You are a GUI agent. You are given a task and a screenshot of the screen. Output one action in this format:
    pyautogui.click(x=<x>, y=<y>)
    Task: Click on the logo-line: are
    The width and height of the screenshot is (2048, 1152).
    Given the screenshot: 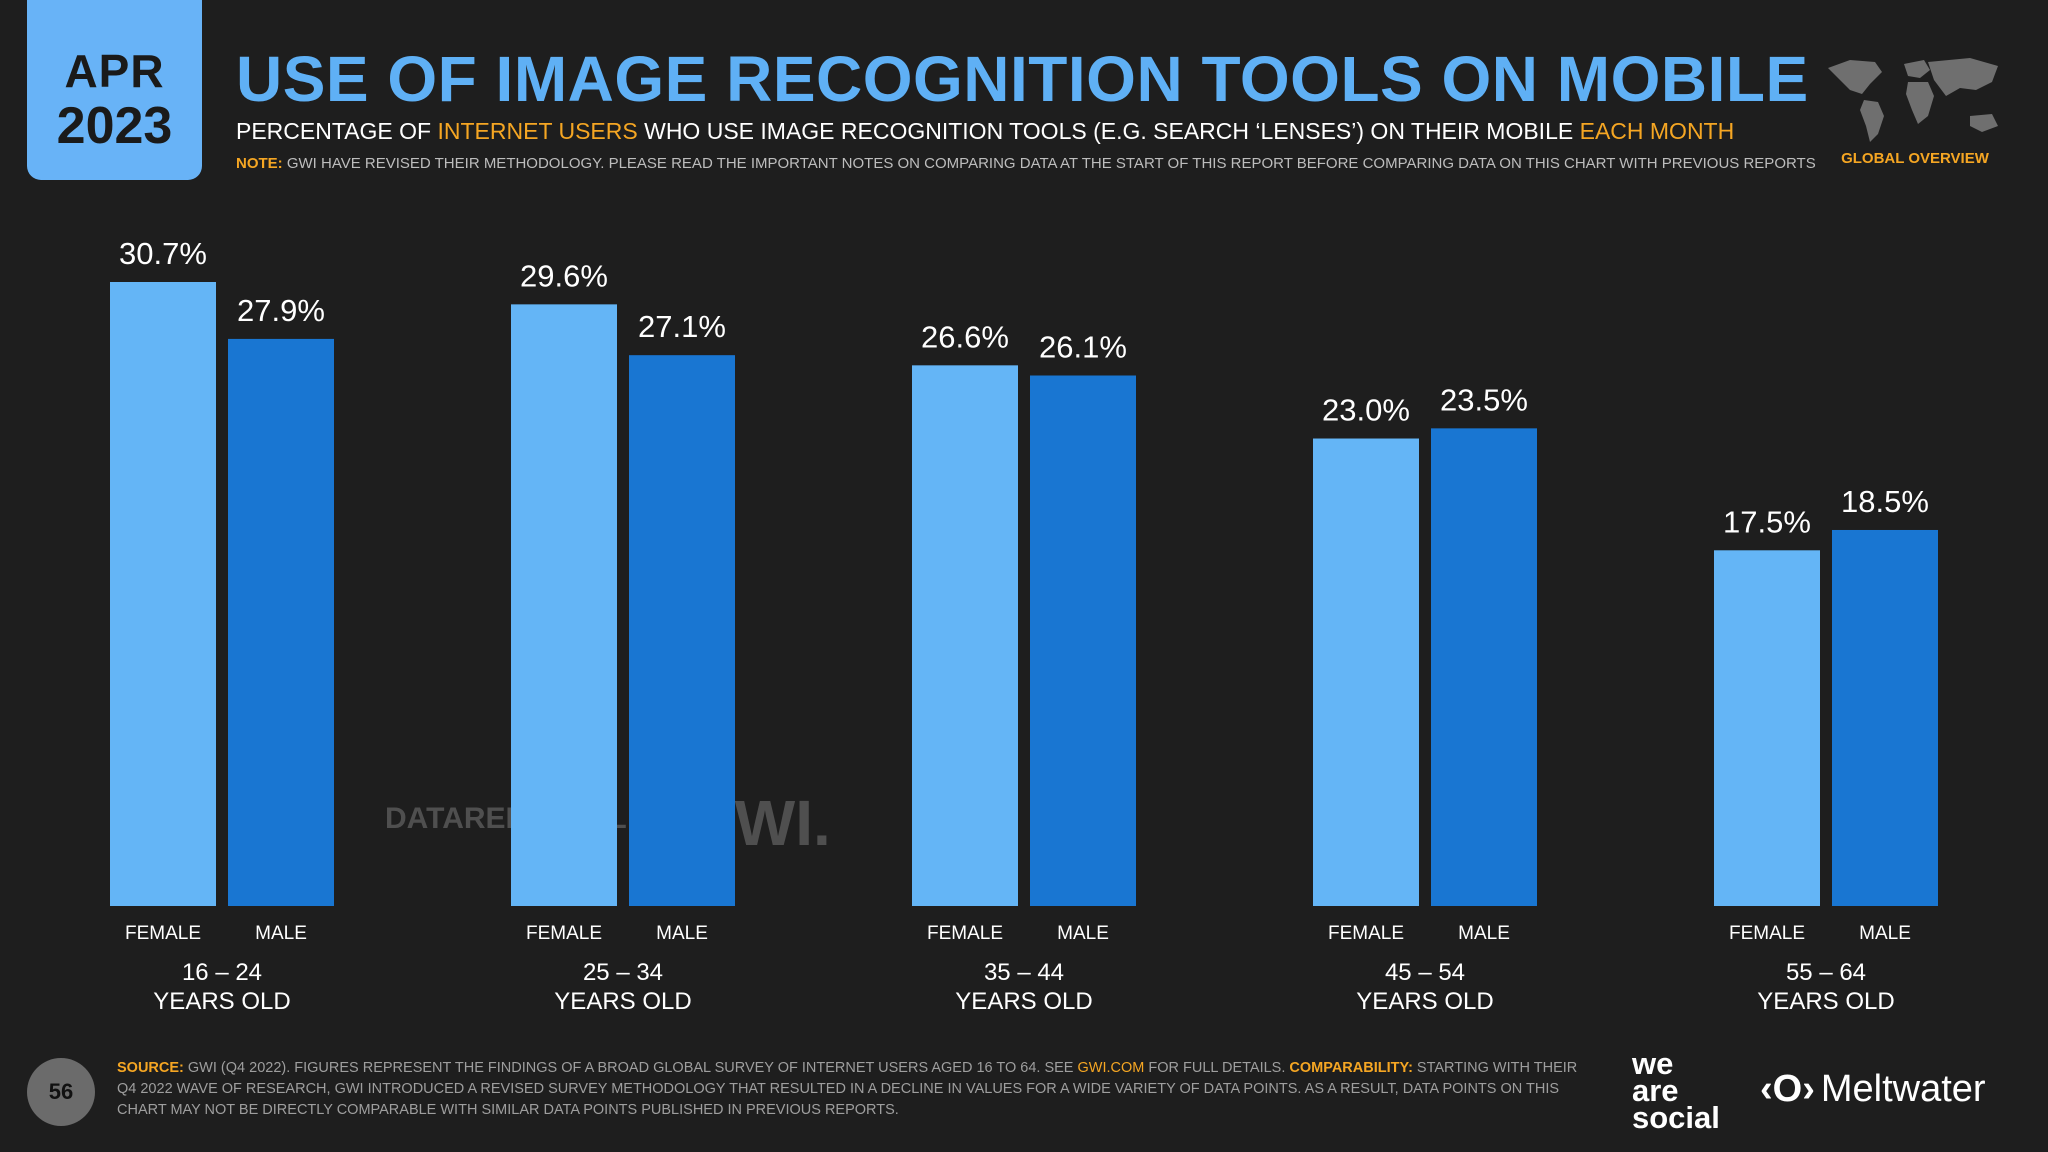 What is the action you would take?
    pyautogui.click(x=1655, y=1090)
    